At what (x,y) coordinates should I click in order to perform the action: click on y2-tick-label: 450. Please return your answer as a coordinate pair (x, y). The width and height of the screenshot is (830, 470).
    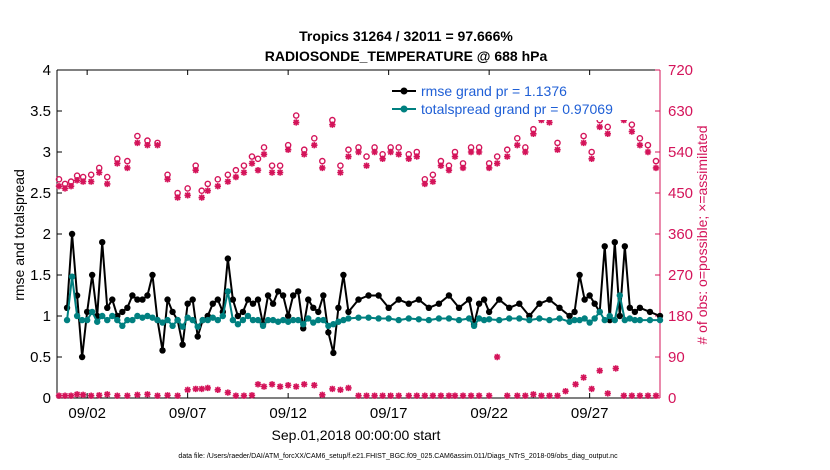
    Looking at the image, I should click on (680, 193).